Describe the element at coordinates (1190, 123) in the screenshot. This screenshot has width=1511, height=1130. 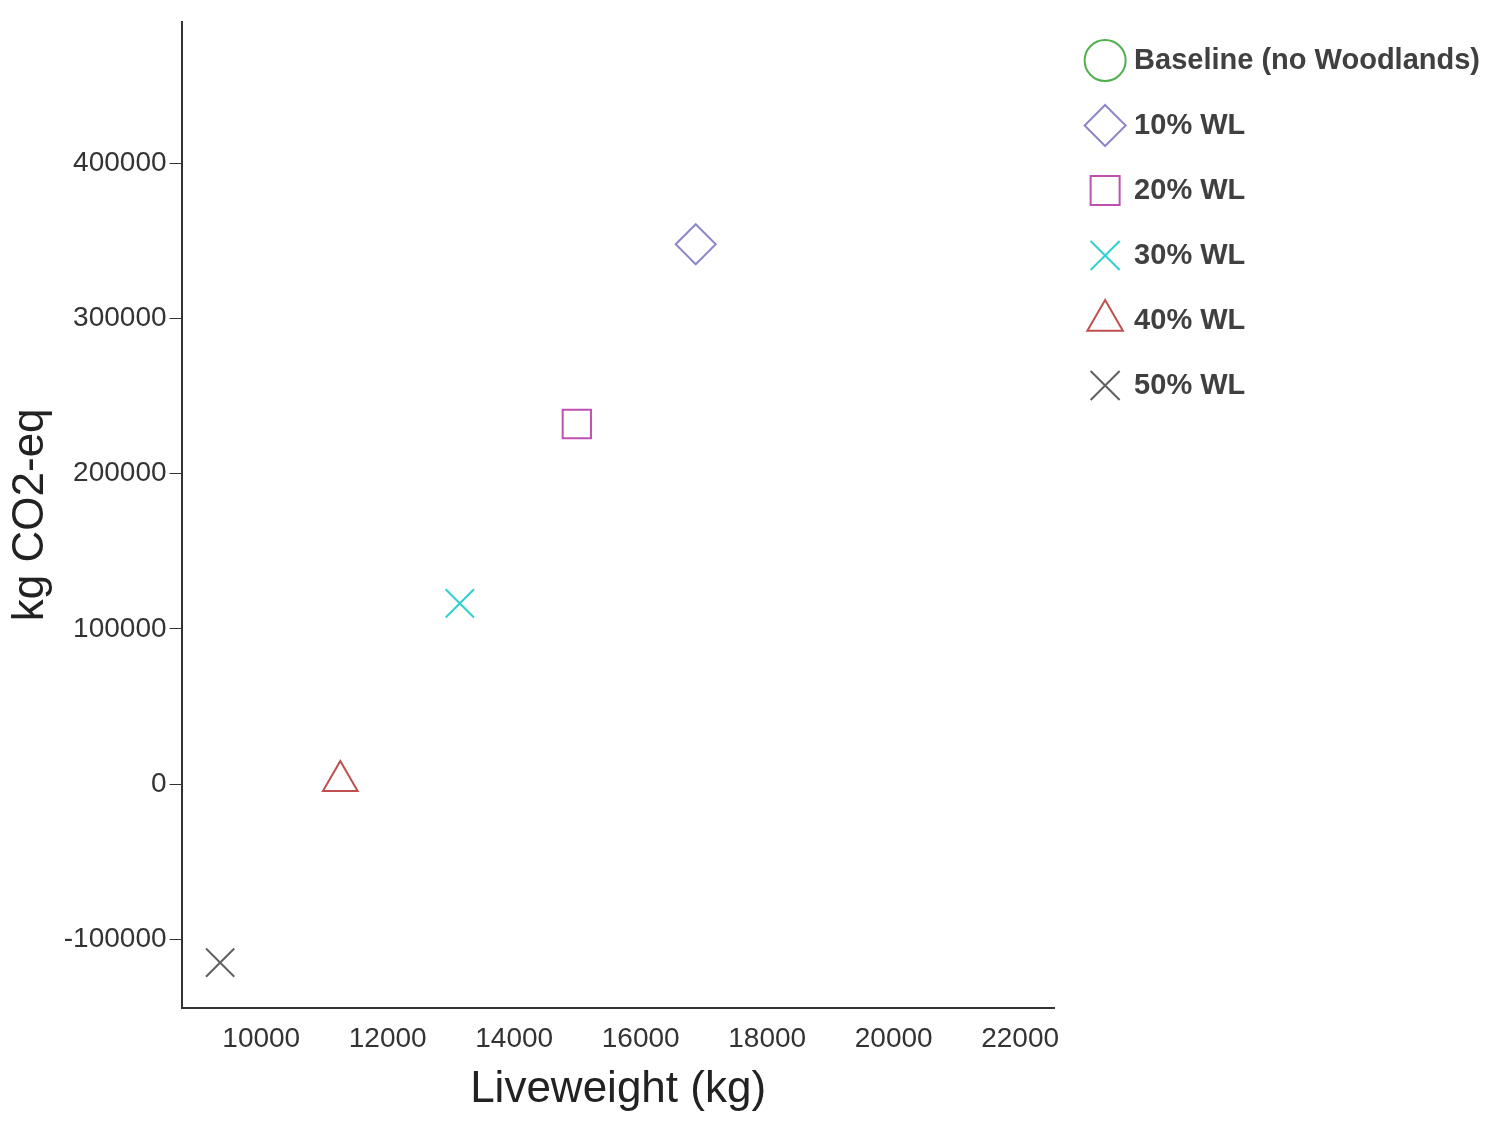
I see `legend-label: 10% WL` at that location.